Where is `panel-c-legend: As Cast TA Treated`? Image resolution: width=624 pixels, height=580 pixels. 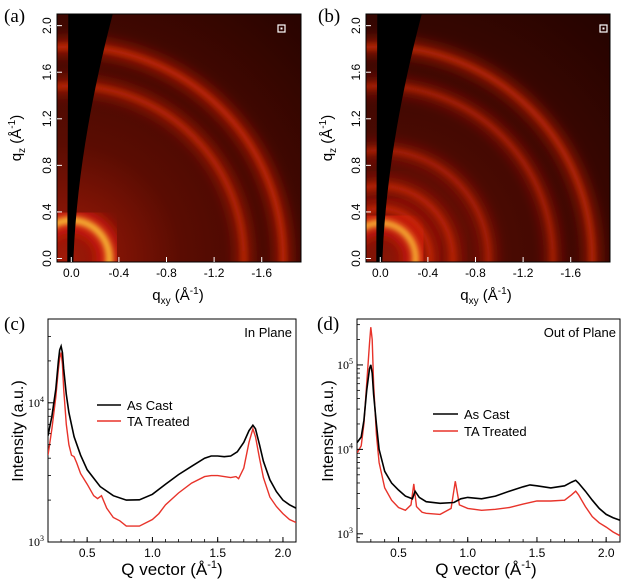 panel-c-legend: As Cast TA Treated is located at coordinates (143, 413).